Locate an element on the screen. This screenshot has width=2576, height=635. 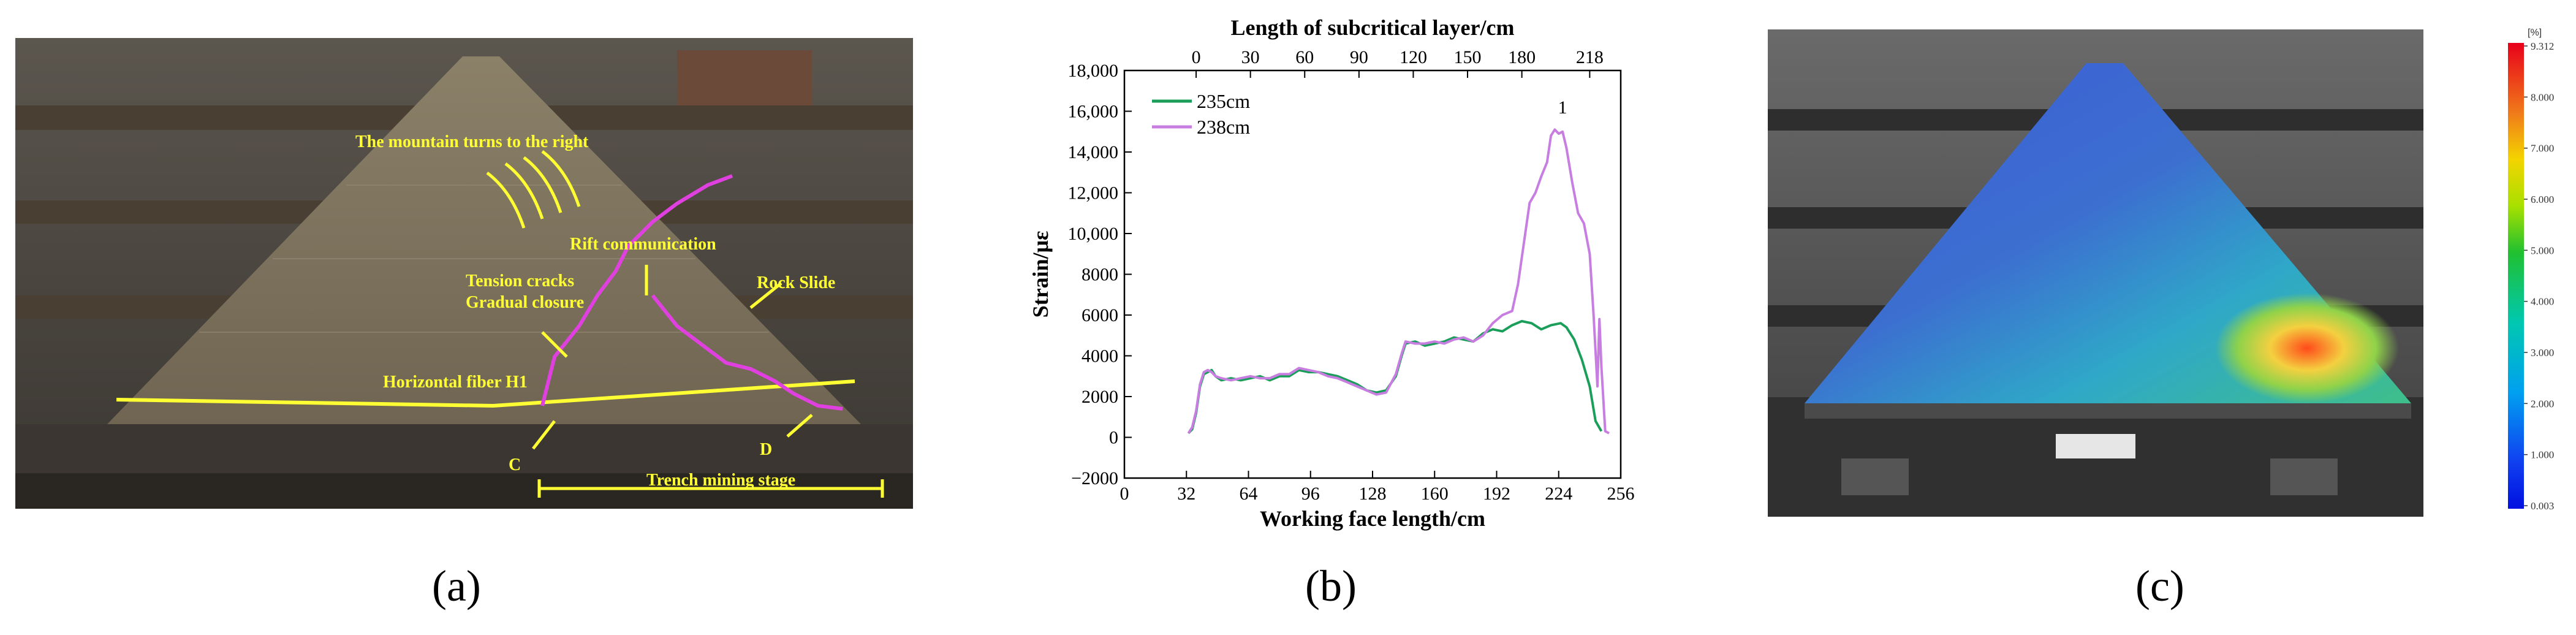
y-tick-label: 6000 is located at coordinates (1100, 315).